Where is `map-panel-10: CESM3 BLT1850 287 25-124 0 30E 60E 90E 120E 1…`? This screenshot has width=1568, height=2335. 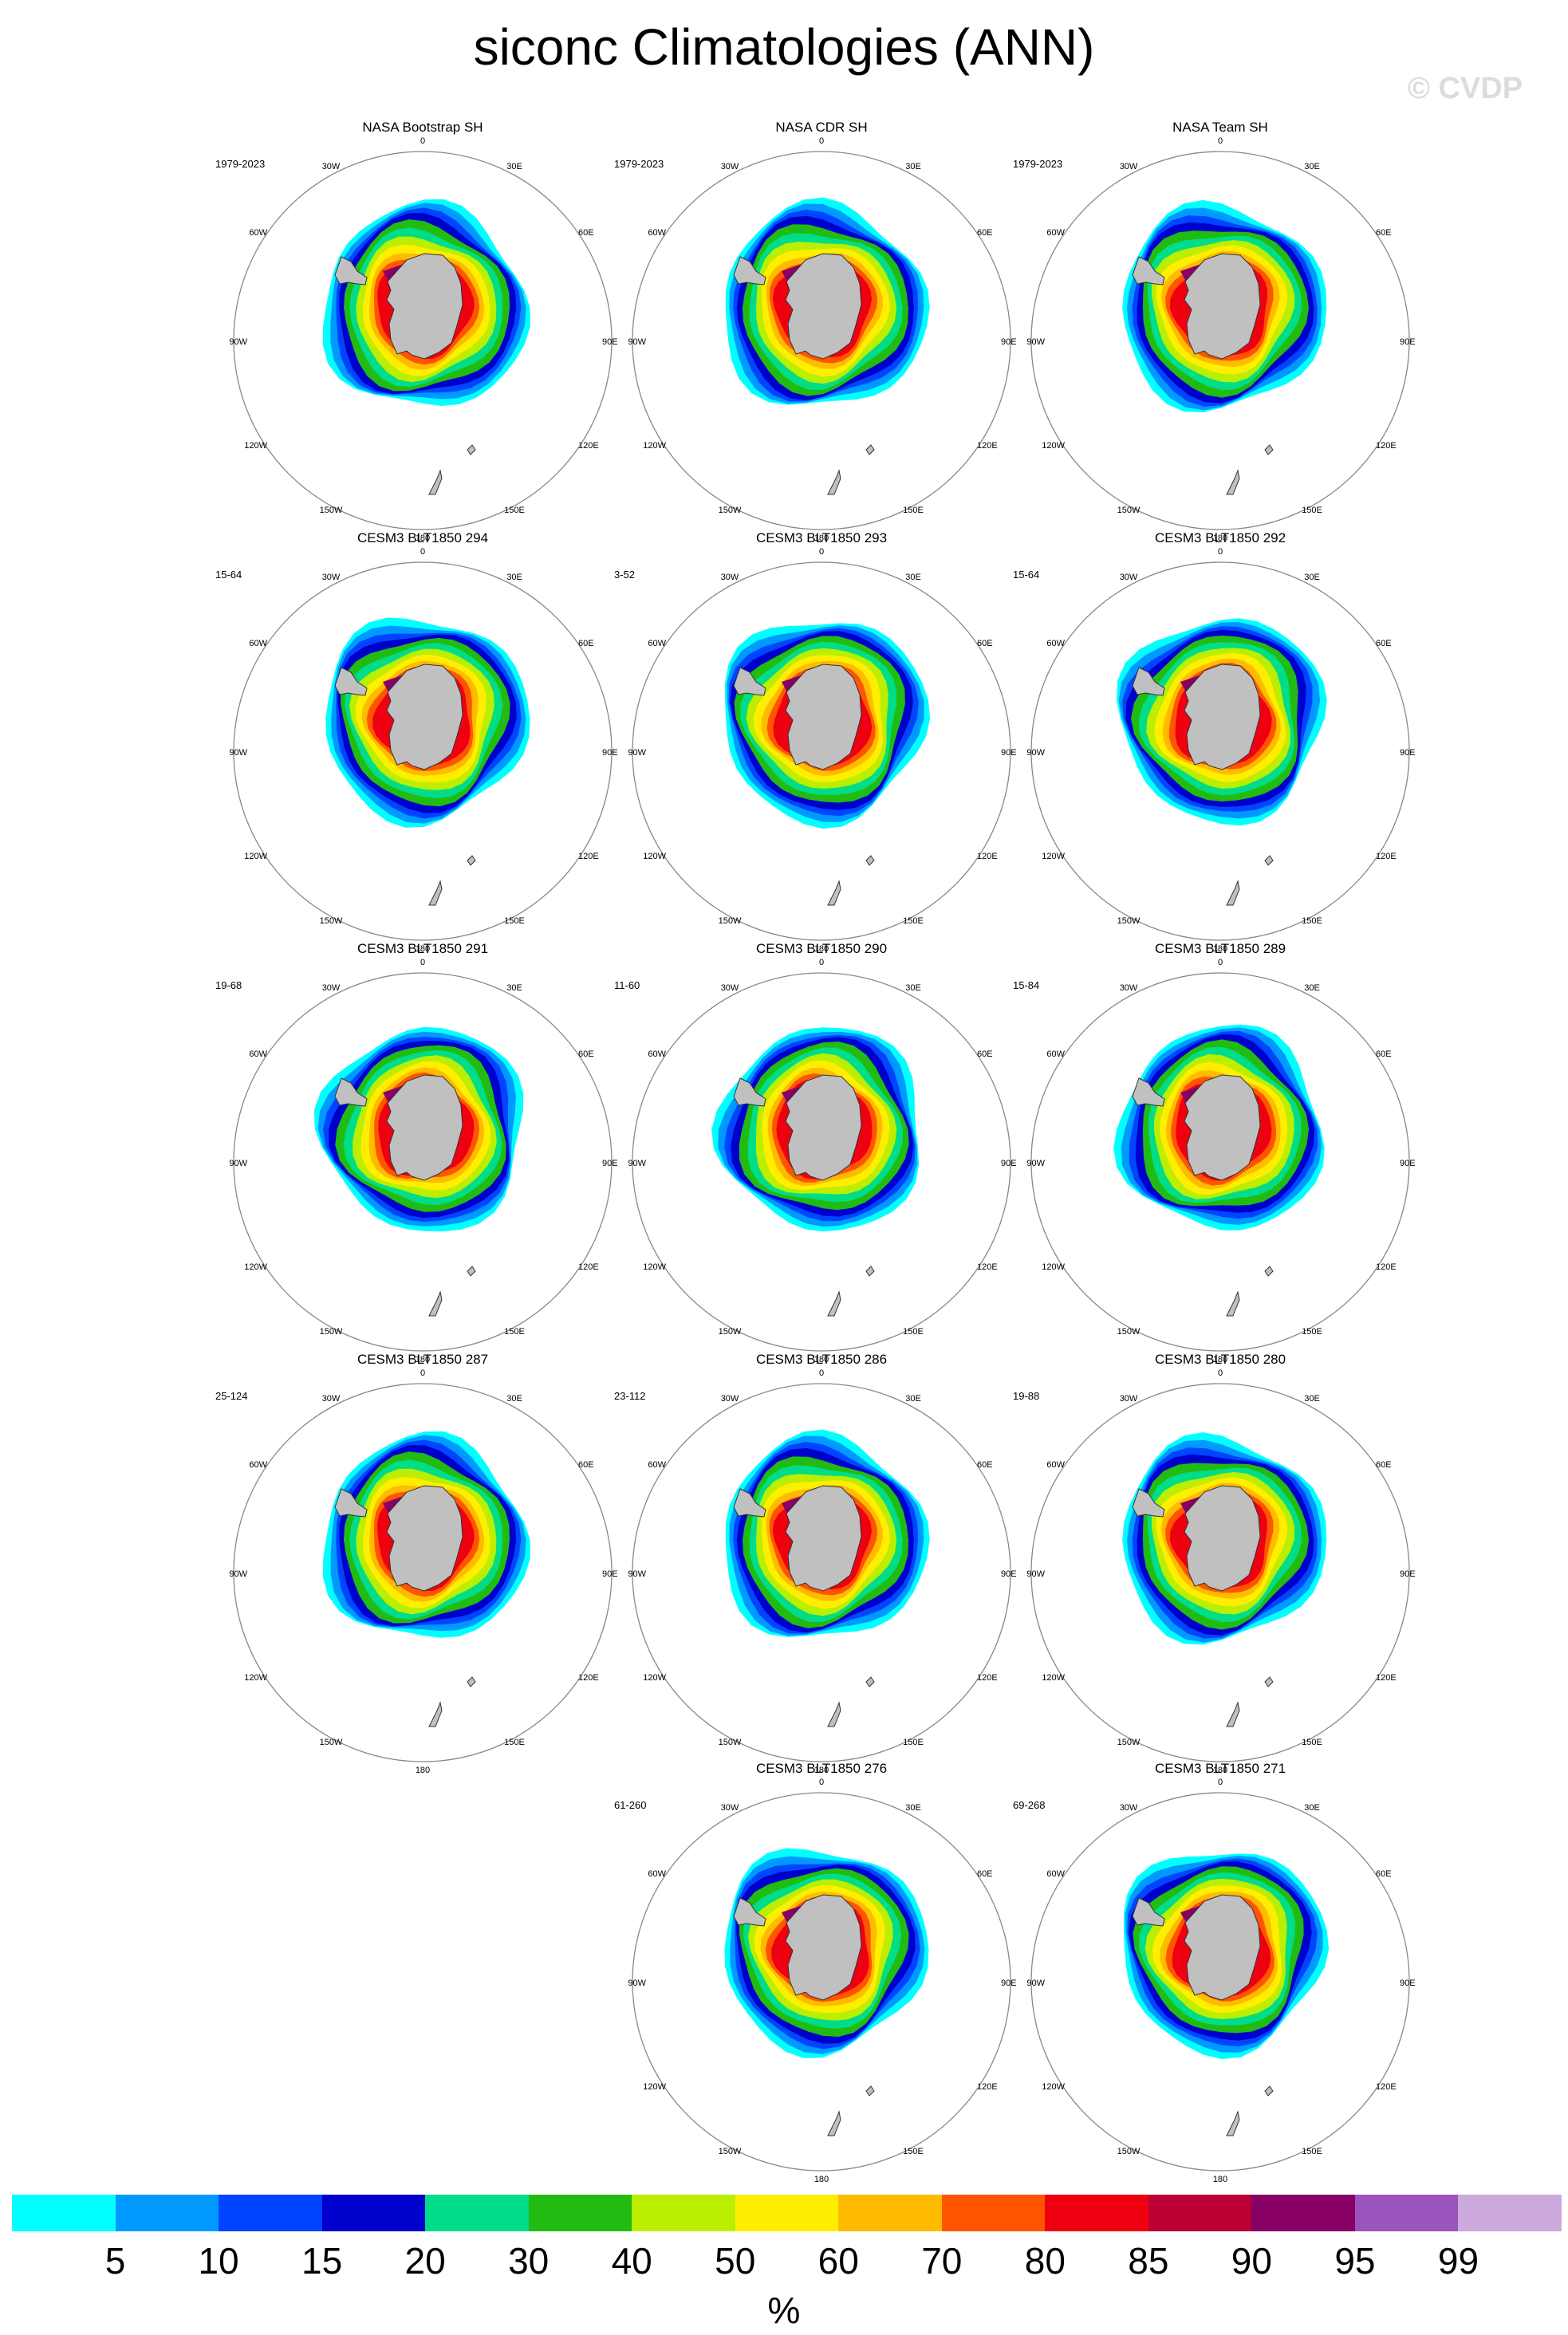 map-panel-10: CESM3 BLT1850 287 25-124 0 30E 60E 90E 120E 1… is located at coordinates (426, 1563).